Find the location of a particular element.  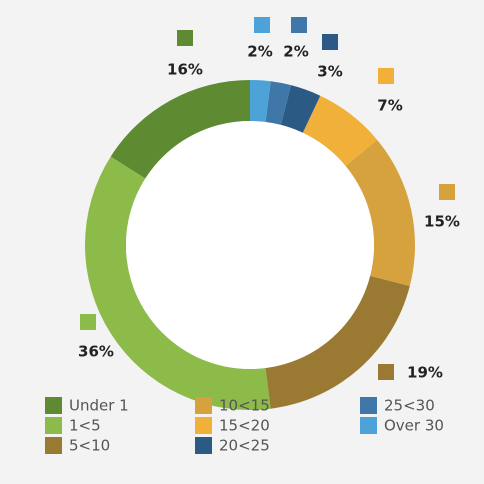

legend-label: 25<30 is located at coordinates (409, 406).